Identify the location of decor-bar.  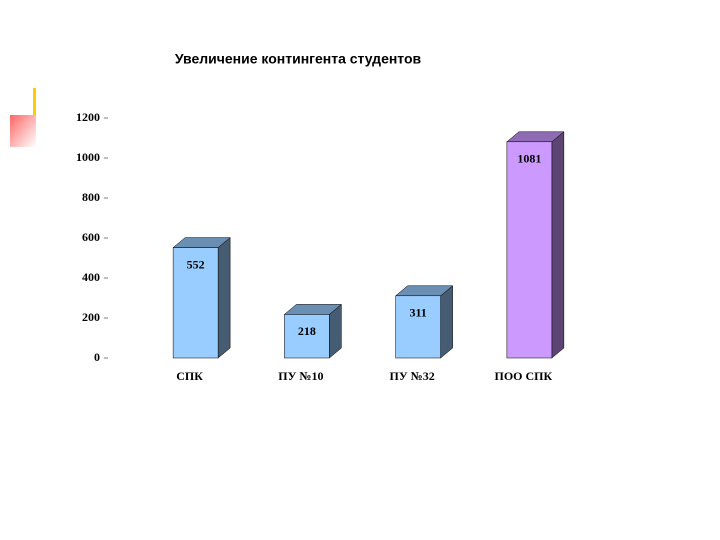
(34, 102).